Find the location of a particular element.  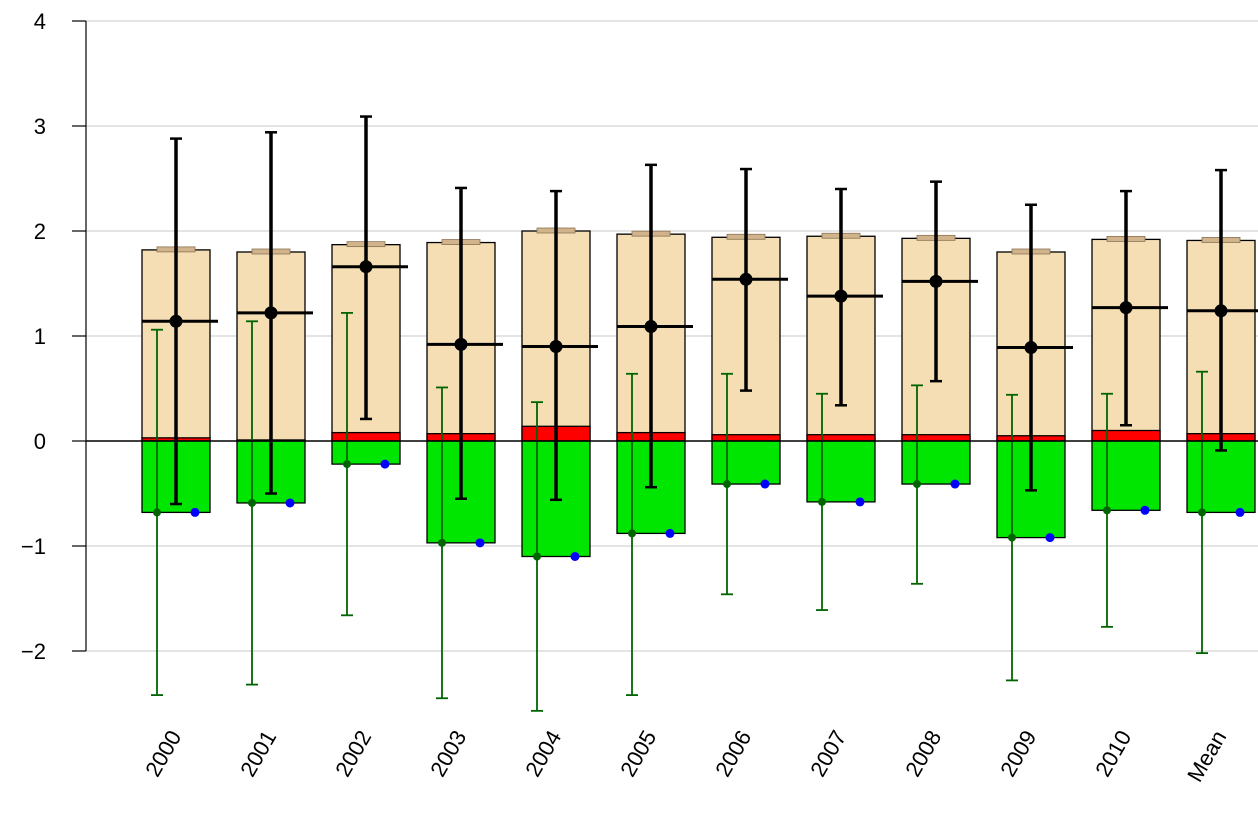

x-tick-label: 2001 is located at coordinates (258, 753).